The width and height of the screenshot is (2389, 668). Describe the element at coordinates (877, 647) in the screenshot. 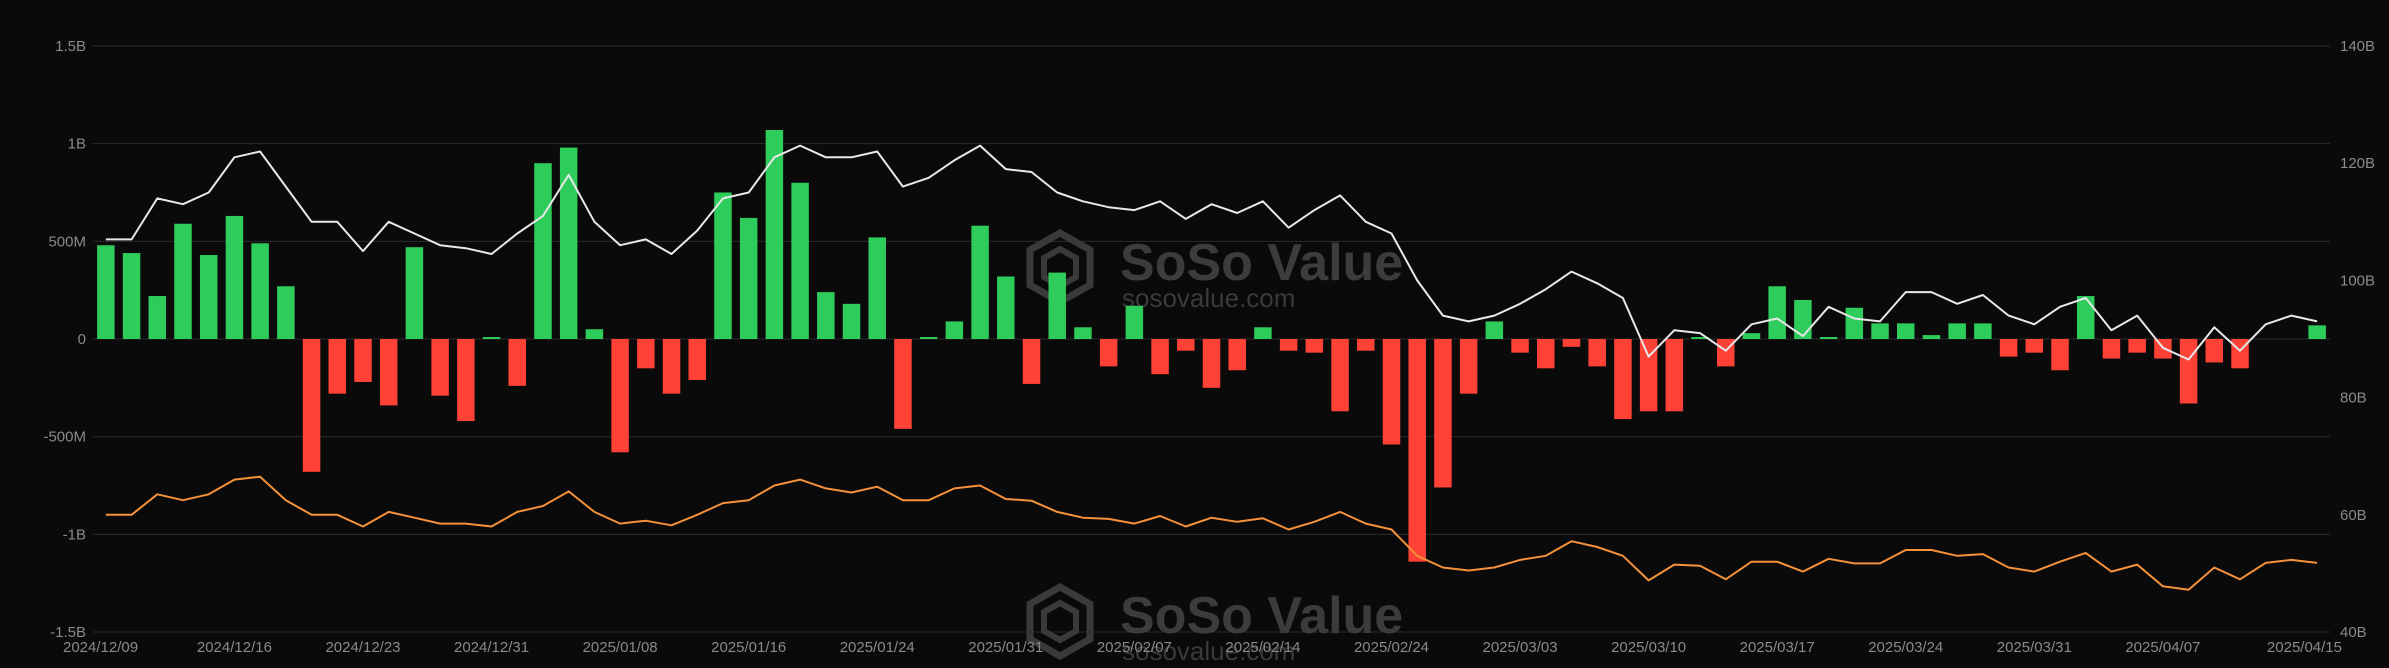

I see `x-tick-label: 2025/01/24` at that location.